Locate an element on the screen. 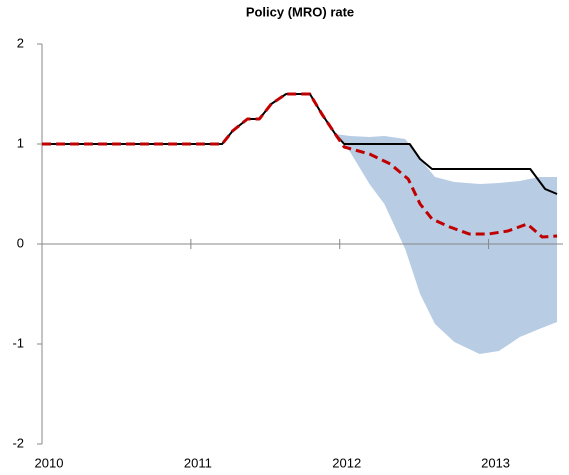 The height and width of the screenshot is (475, 569). y-tick-label: 0 is located at coordinates (20, 242).